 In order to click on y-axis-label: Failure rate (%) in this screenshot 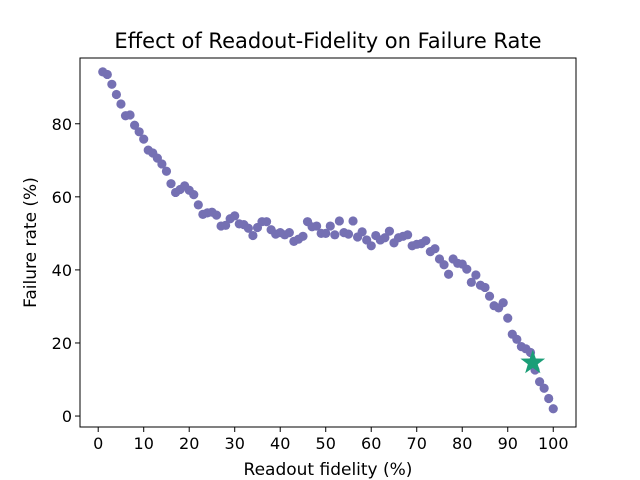, I will do `click(31, 242)`.